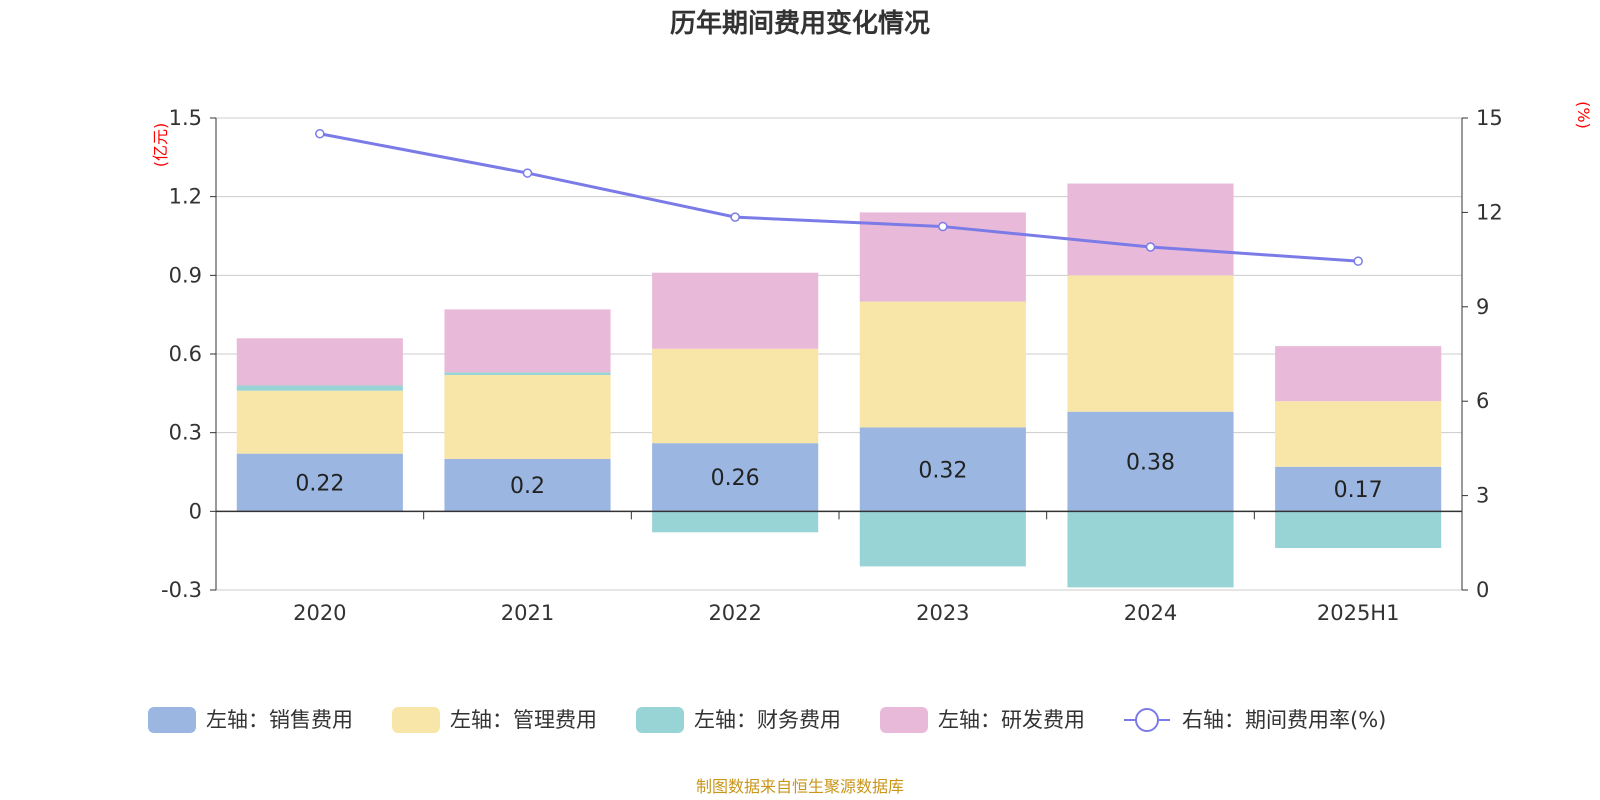 Image resolution: width=1600 pixels, height=800 pixels. I want to click on left-tick-label: 0.3, so click(185, 433).